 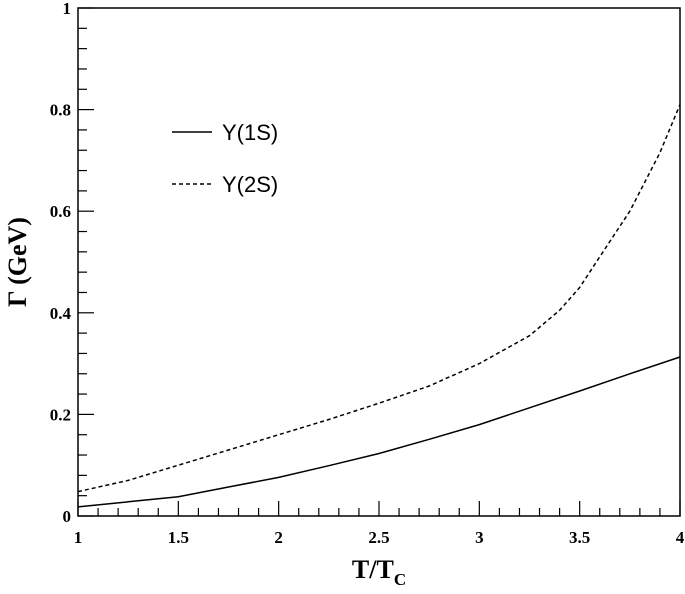 What do you see at coordinates (680, 537) in the screenshot?
I see `x-tick-label: 4` at bounding box center [680, 537].